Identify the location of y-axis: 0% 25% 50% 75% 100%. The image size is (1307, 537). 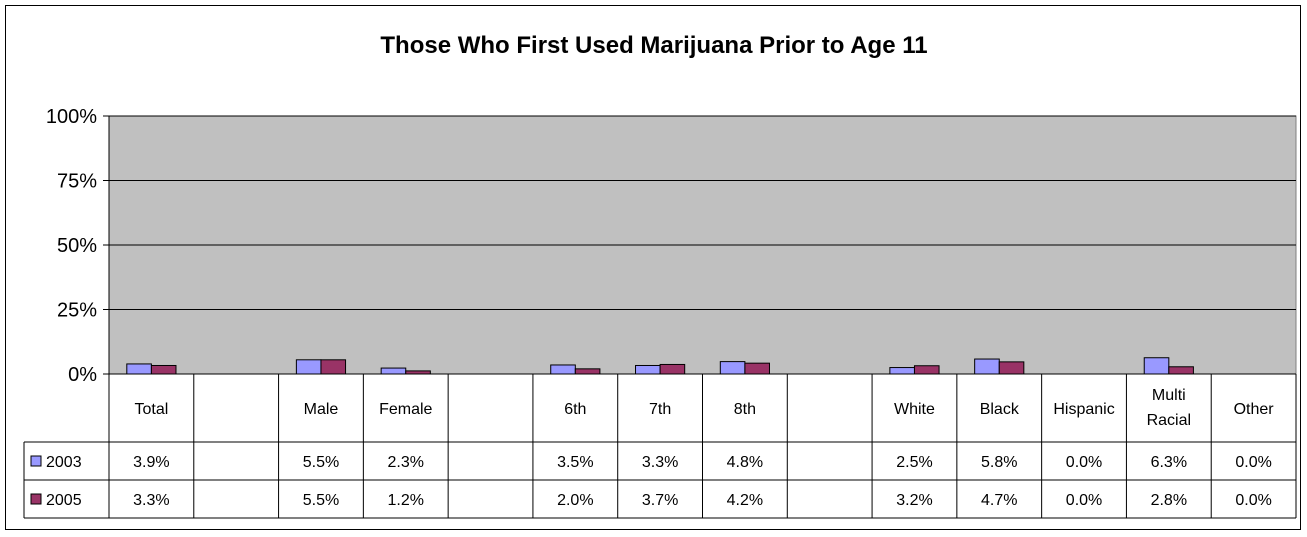
(78, 246).